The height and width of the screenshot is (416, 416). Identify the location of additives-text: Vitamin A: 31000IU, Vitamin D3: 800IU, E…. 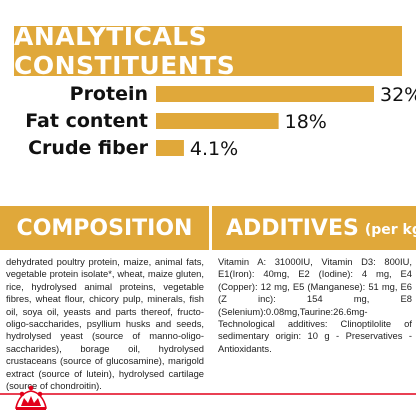
(315, 305).